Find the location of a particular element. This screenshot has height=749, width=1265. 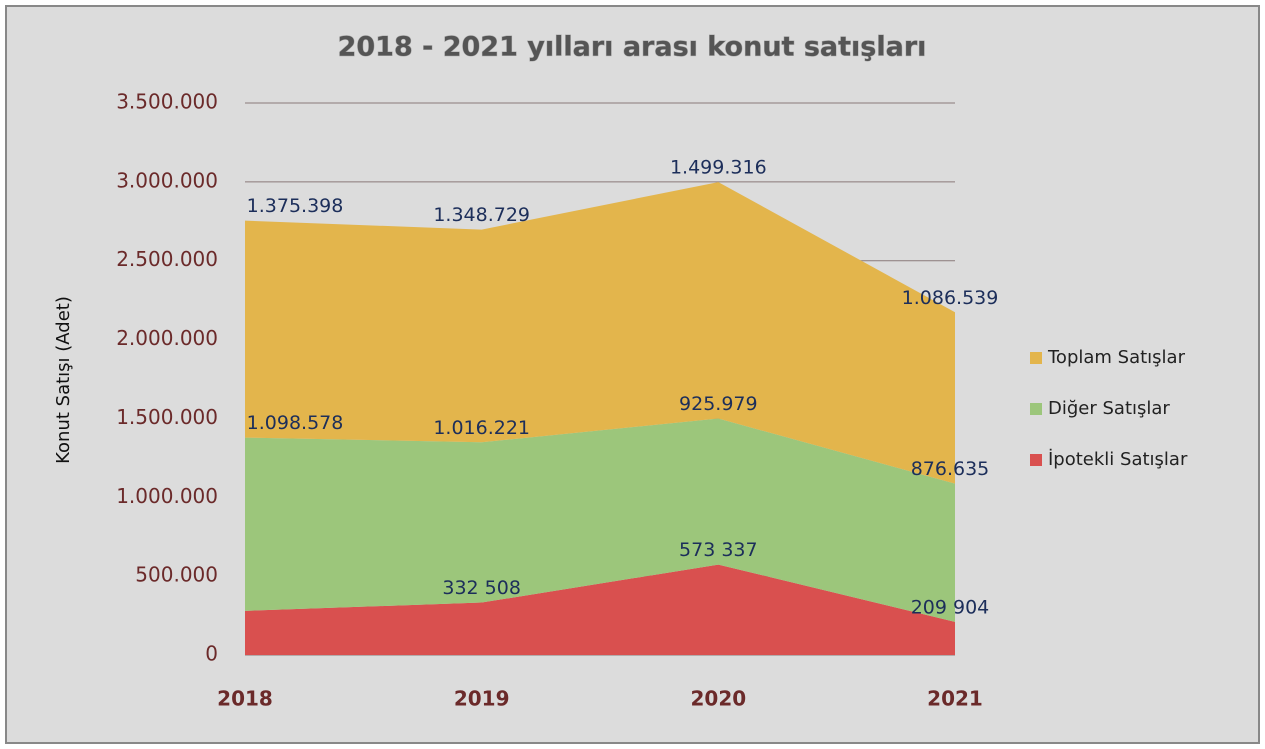

y-axis-label: Konut Satışı (Adet) is located at coordinates (63, 380).